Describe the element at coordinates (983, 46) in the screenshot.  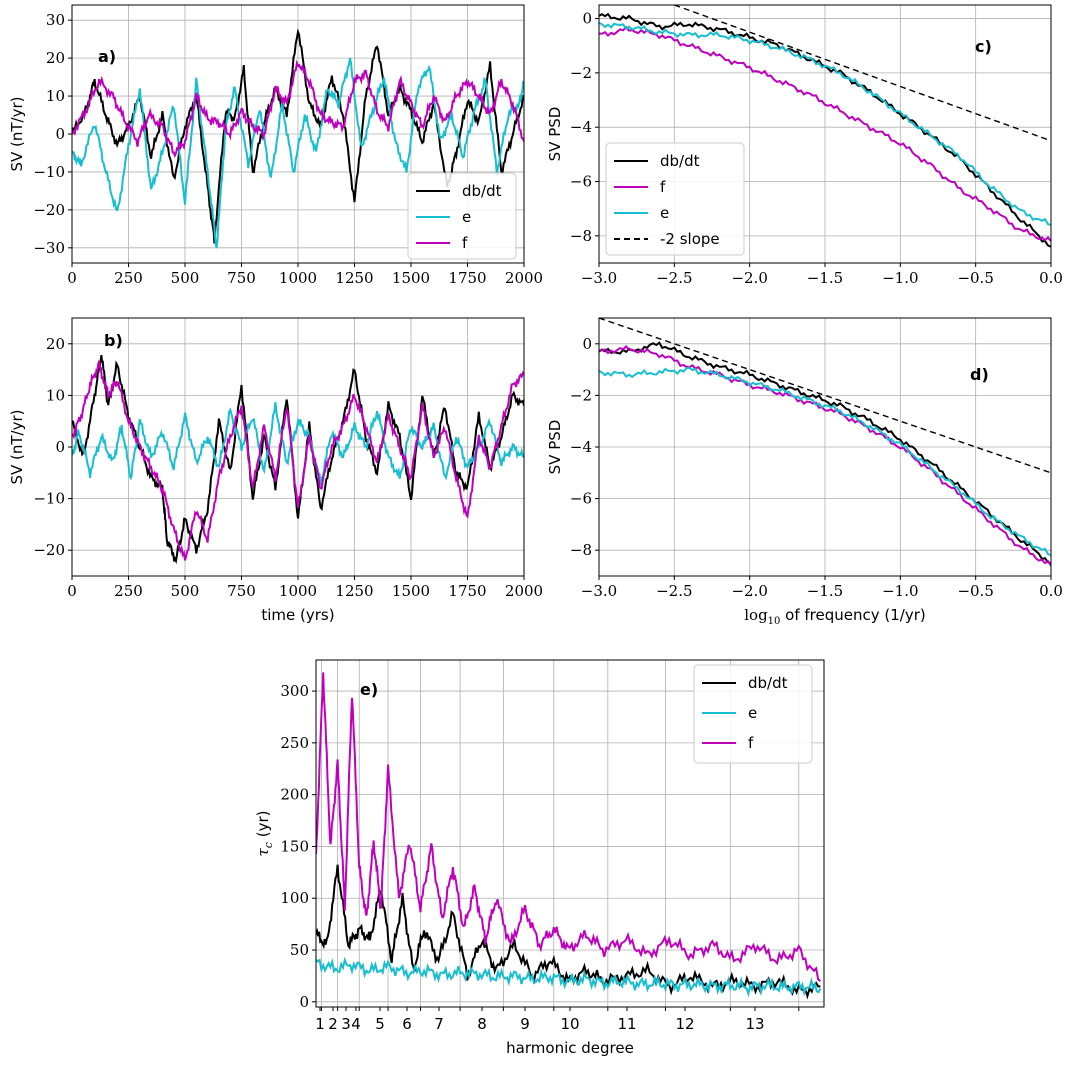
I see `panel-label: c)` at that location.